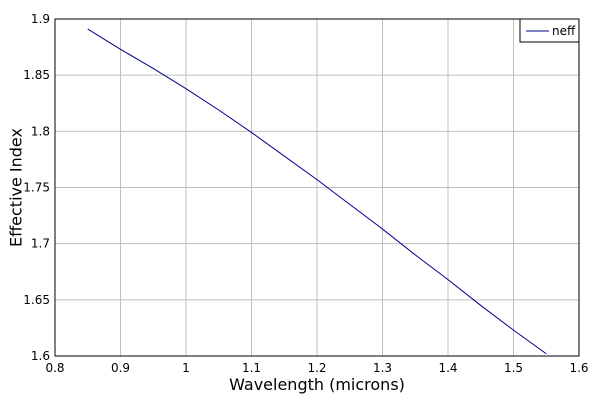  Describe the element at coordinates (40, 356) in the screenshot. I see `y-tick-label: 1.6` at that location.